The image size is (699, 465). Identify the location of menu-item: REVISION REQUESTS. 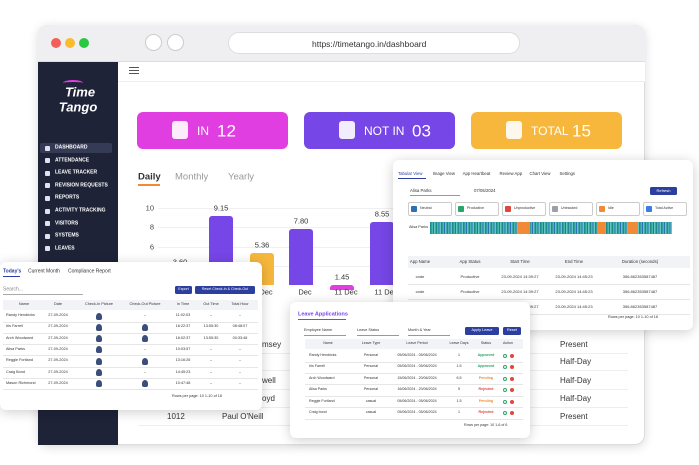
(81, 185).